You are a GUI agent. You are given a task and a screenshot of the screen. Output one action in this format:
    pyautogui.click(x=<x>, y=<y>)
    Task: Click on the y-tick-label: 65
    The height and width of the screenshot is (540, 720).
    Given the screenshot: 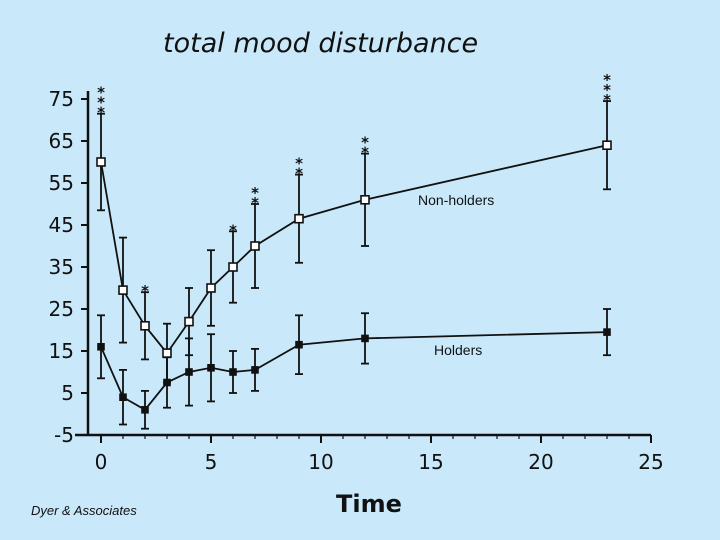 What is the action you would take?
    pyautogui.click(x=61, y=141)
    